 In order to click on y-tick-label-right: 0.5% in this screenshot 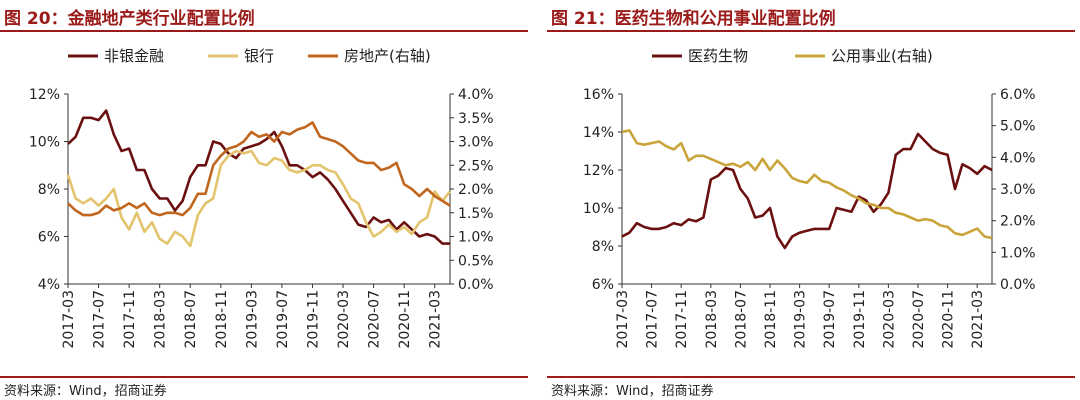, I will do `click(476, 261)`.